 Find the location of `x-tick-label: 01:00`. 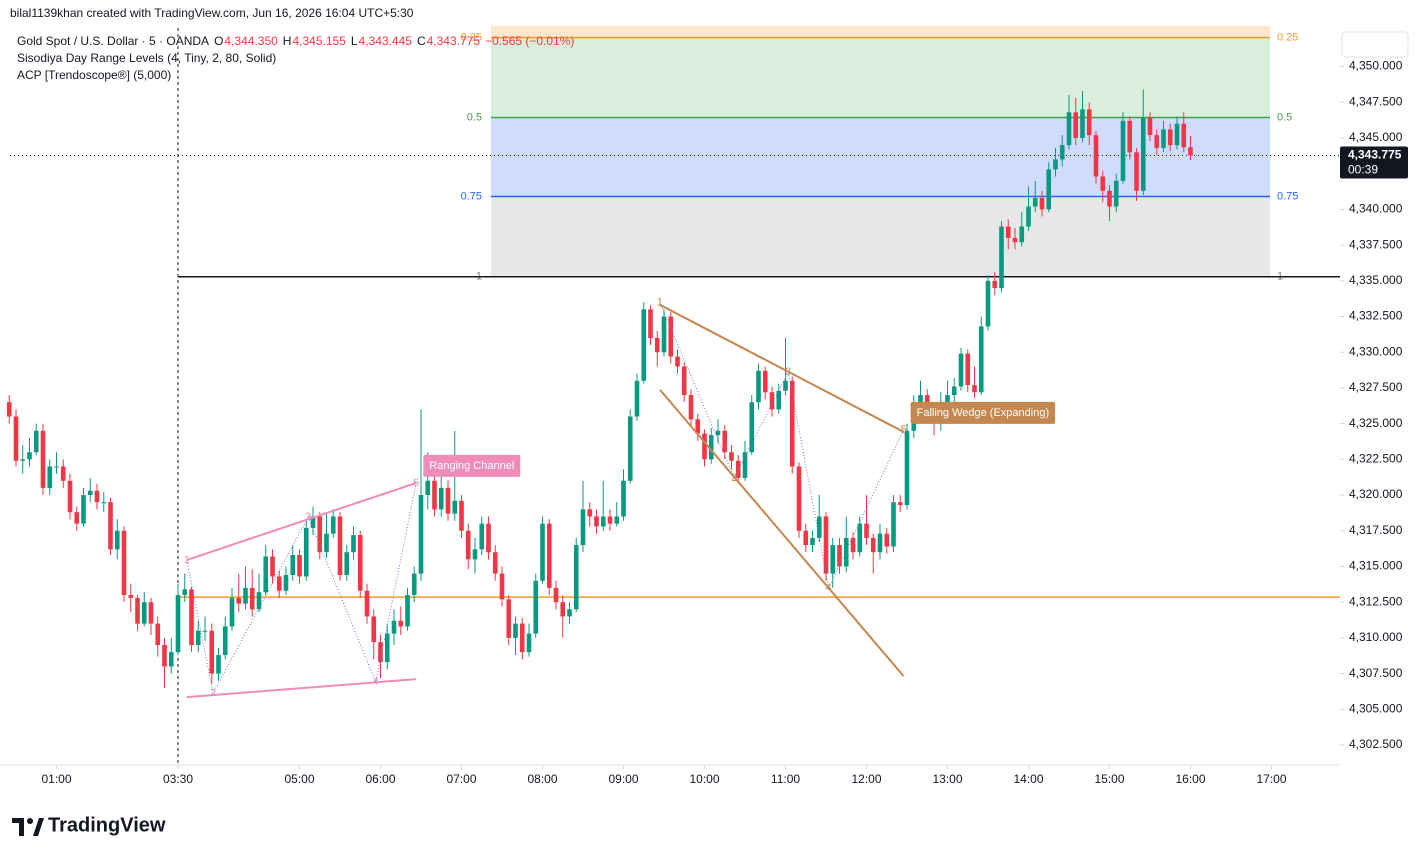

x-tick-label: 01:00 is located at coordinates (56, 779).